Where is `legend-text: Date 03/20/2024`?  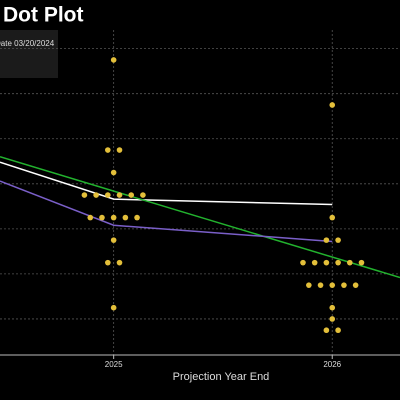
legend-text: Date 03/20/2024 is located at coordinates (27, 43).